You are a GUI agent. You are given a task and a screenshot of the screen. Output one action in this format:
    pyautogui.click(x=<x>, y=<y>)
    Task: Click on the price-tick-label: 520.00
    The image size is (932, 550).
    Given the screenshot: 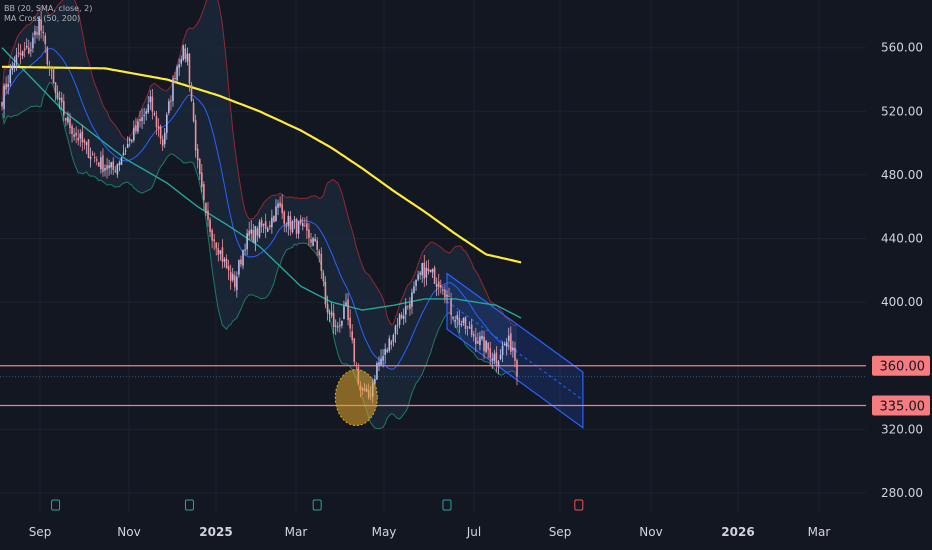 What is the action you would take?
    pyautogui.click(x=902, y=111)
    